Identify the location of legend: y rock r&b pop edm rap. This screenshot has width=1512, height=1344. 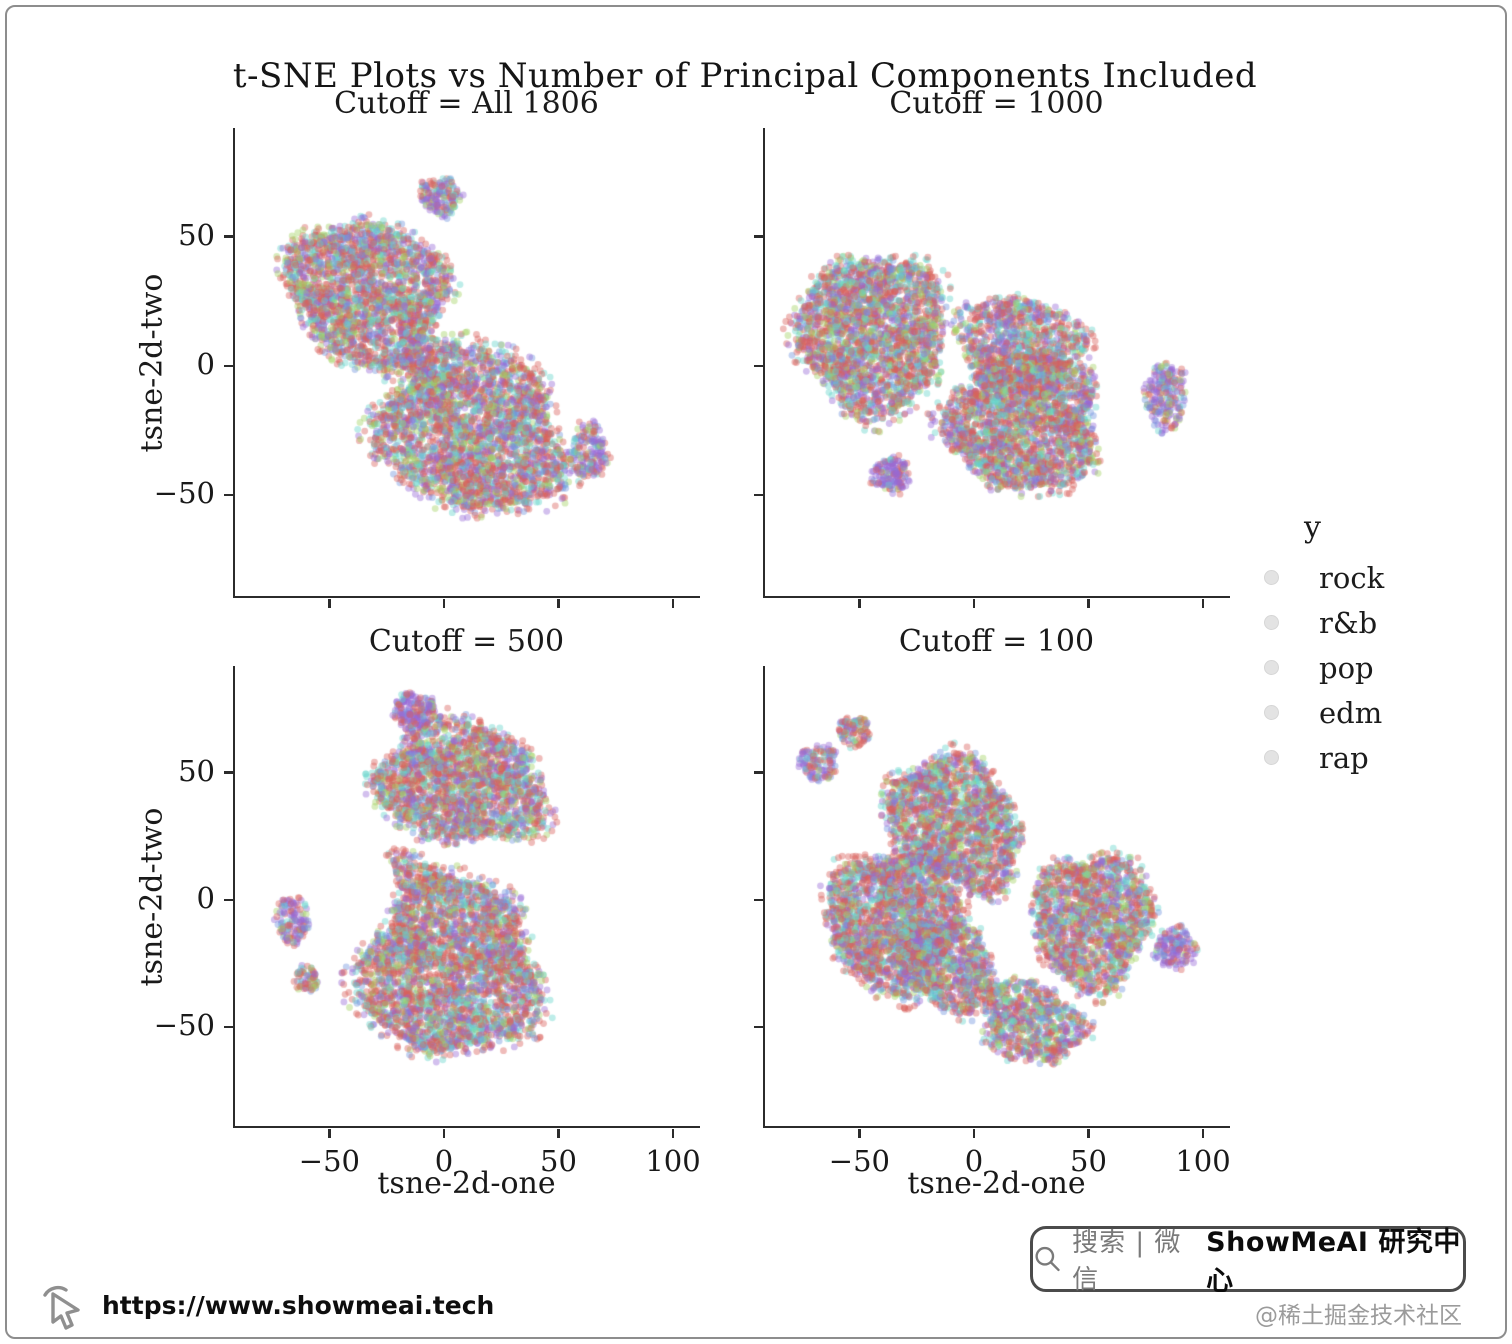
(1372, 645).